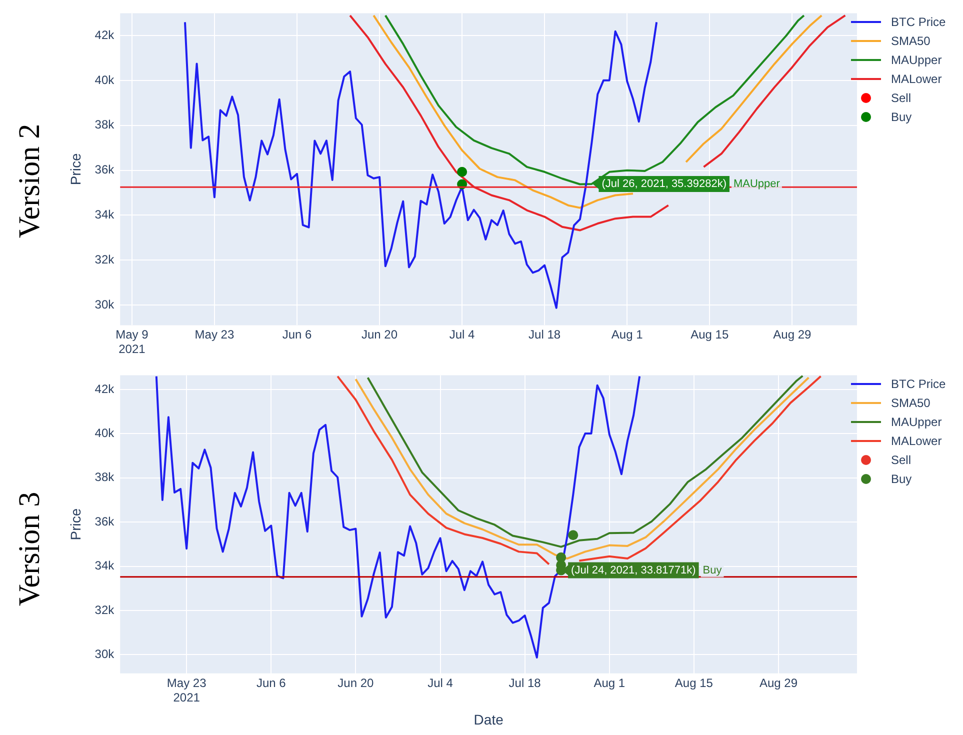  I want to click on text: MAUpper, so click(756, 184).